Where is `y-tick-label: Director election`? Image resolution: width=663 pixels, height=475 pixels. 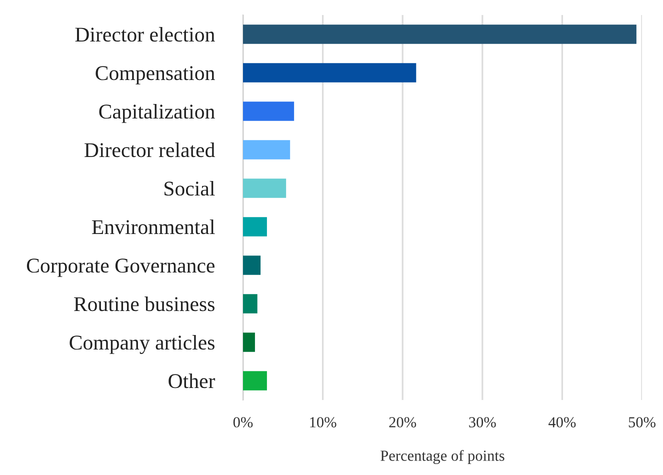 y-tick-label: Director election is located at coordinates (145, 34).